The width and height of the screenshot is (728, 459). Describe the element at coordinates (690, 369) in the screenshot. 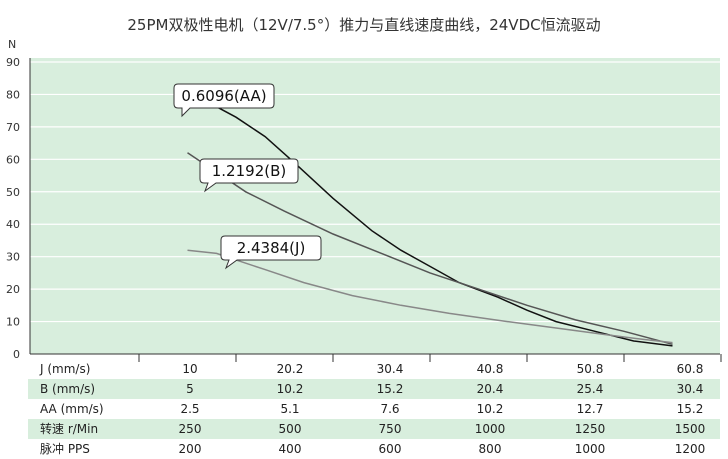

I see `table-cell: 60.8` at that location.